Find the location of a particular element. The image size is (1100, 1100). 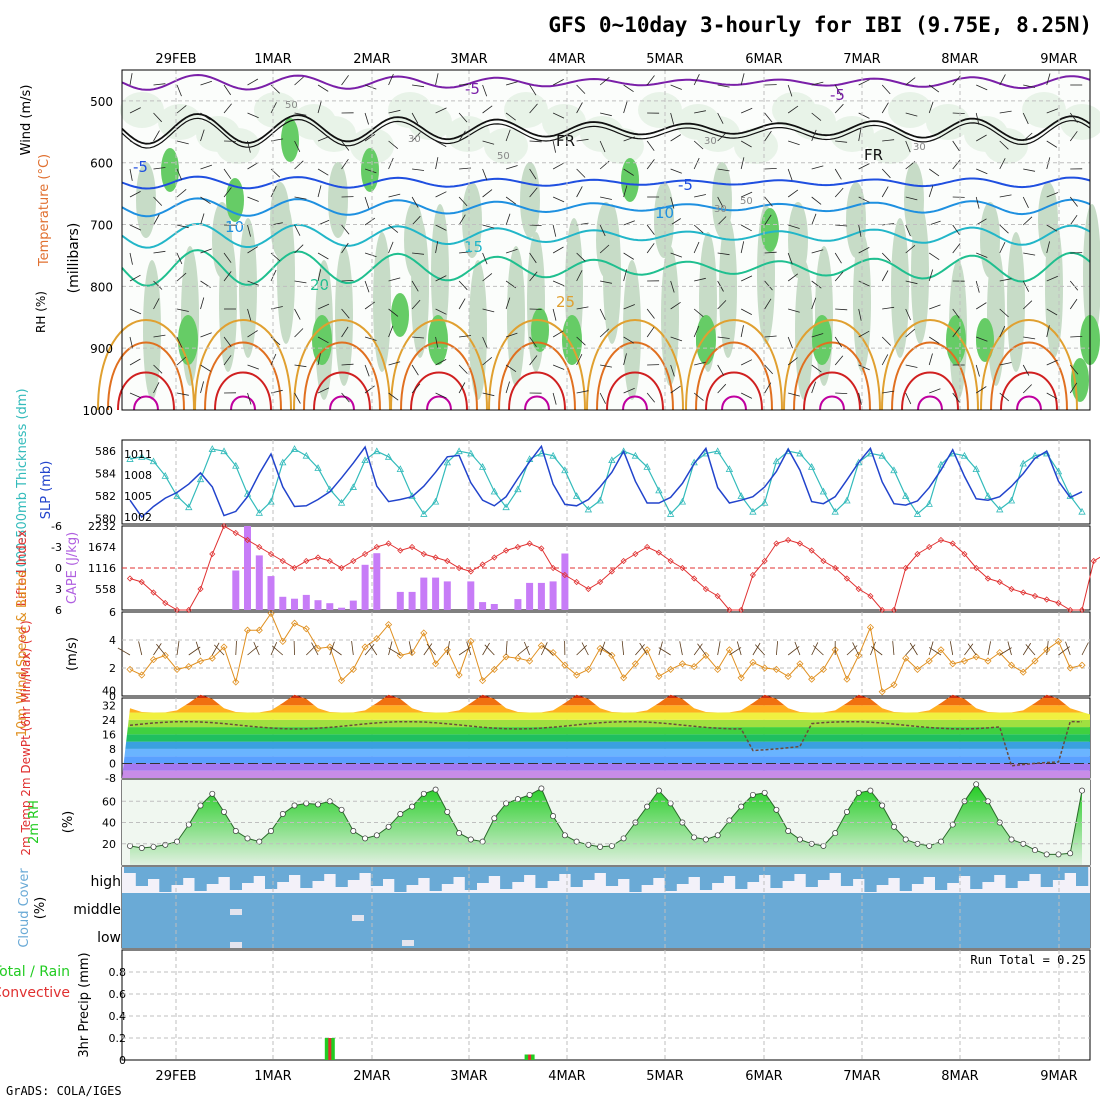

thickness-panel-frame is located at coordinates (606, 482).